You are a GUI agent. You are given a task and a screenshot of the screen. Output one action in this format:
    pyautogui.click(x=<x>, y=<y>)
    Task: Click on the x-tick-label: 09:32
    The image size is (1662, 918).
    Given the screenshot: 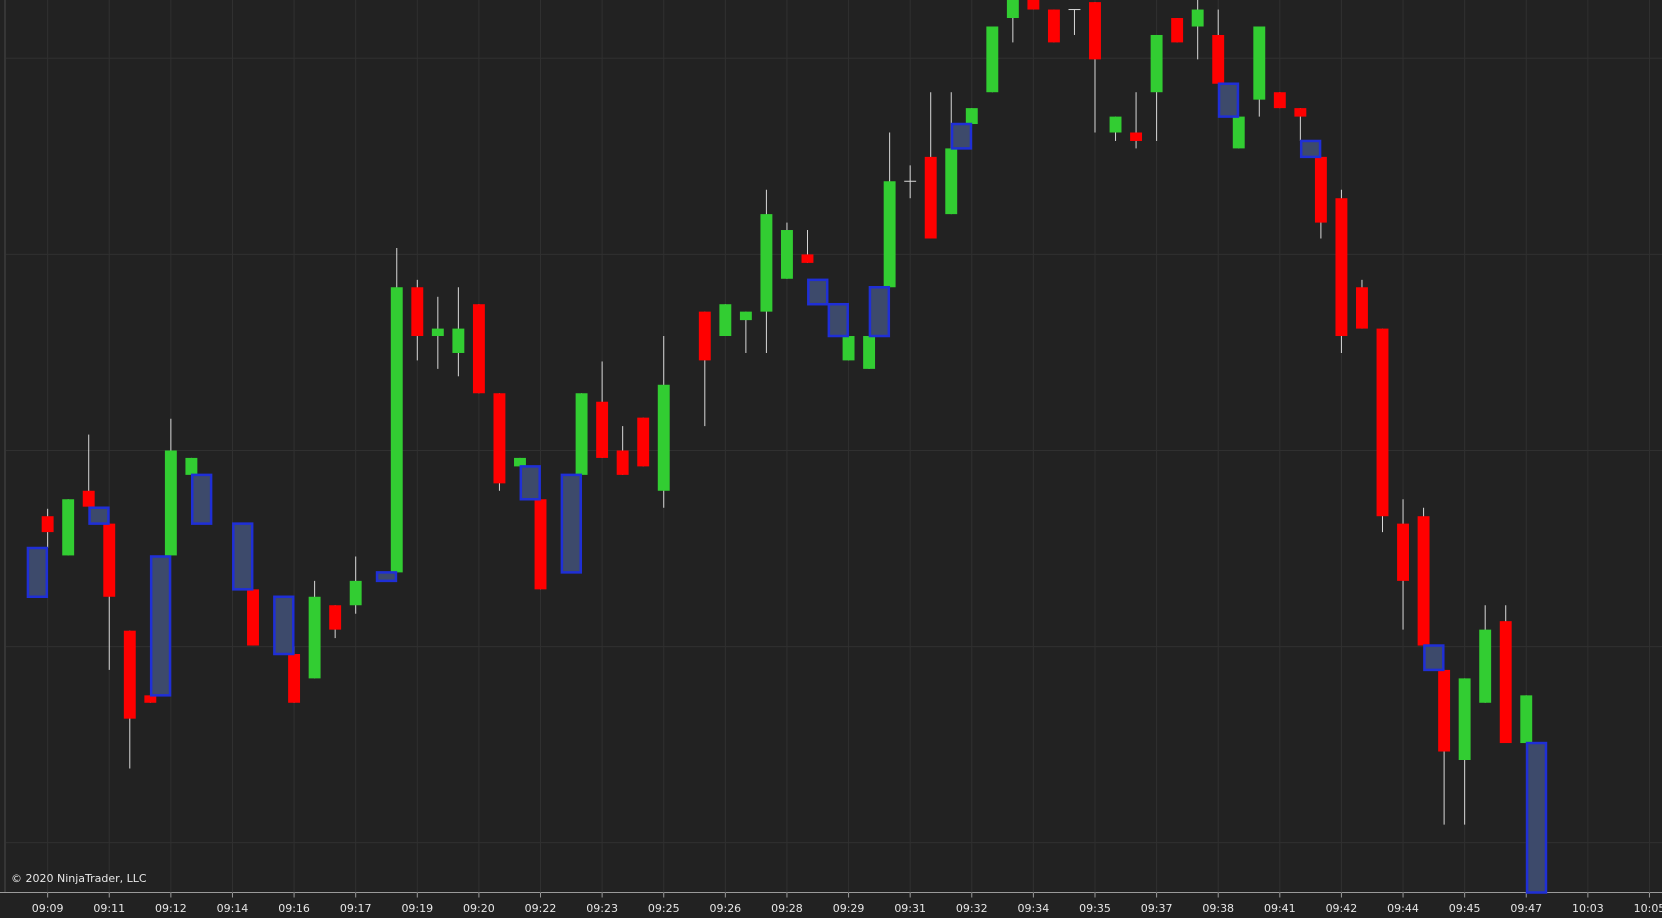 What is the action you would take?
    pyautogui.click(x=972, y=908)
    